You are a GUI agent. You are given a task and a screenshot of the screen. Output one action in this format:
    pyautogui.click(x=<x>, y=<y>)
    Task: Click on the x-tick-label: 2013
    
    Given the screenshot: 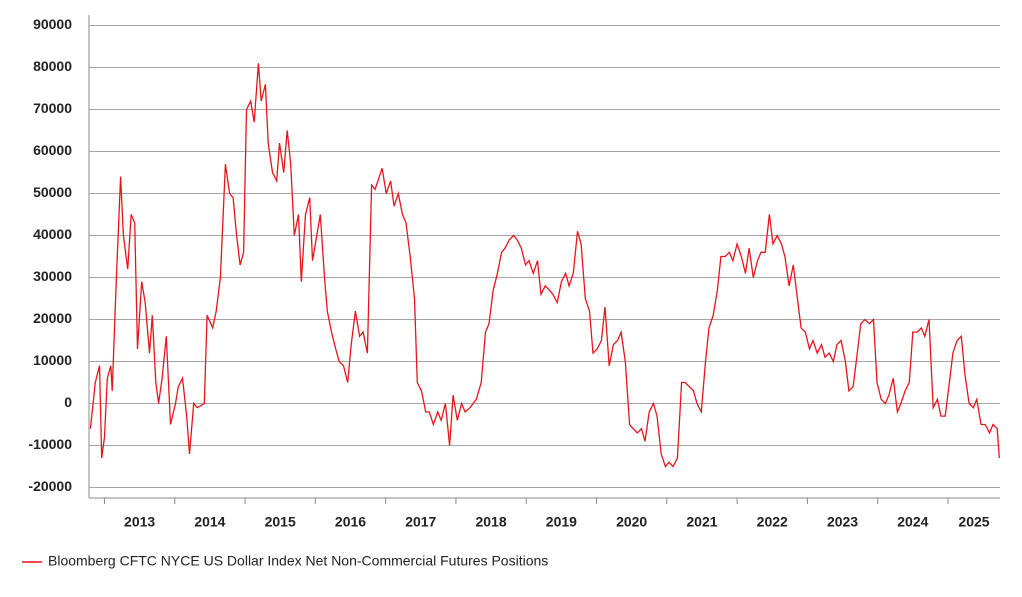 What is the action you would take?
    pyautogui.click(x=139, y=522)
    